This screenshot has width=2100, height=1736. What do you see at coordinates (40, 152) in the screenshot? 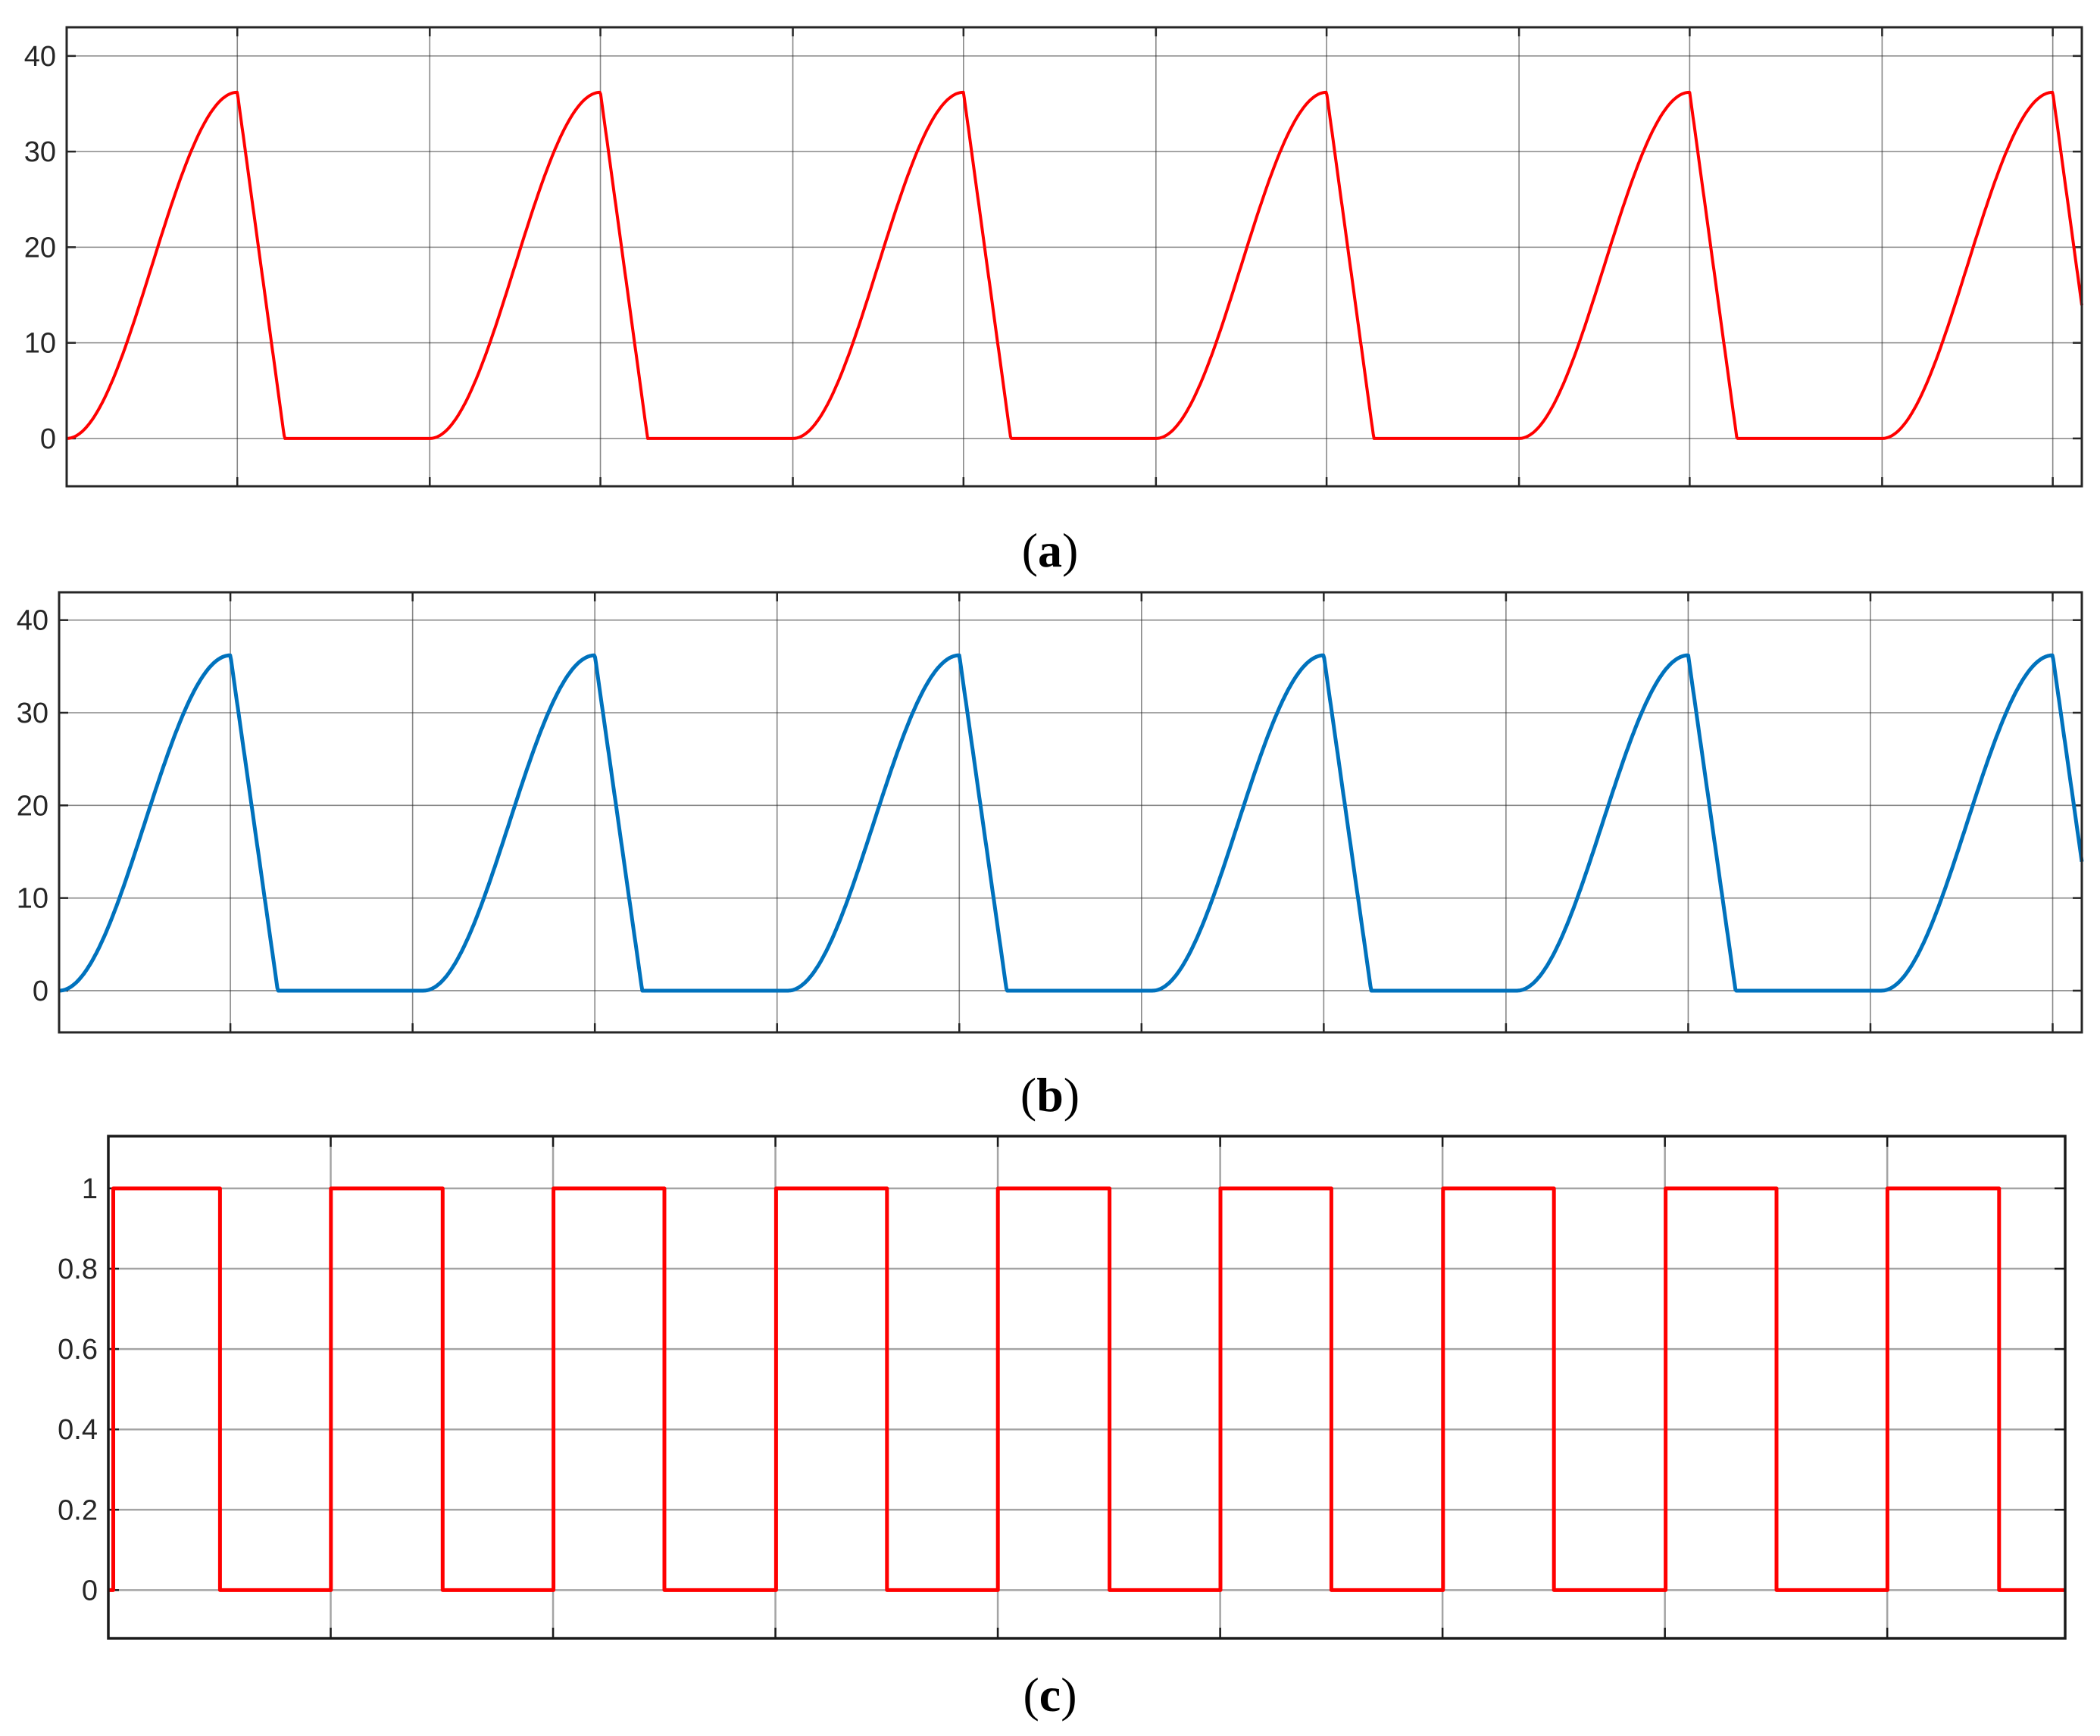
I see `panel-a-ytick-label: 30` at bounding box center [40, 152].